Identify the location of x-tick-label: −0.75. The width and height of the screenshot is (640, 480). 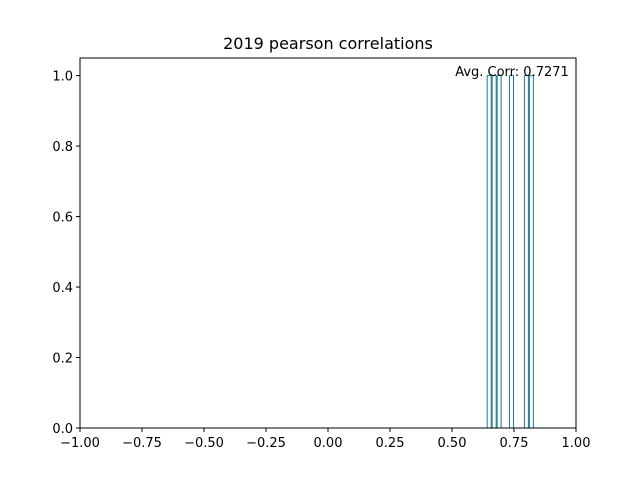
(142, 443).